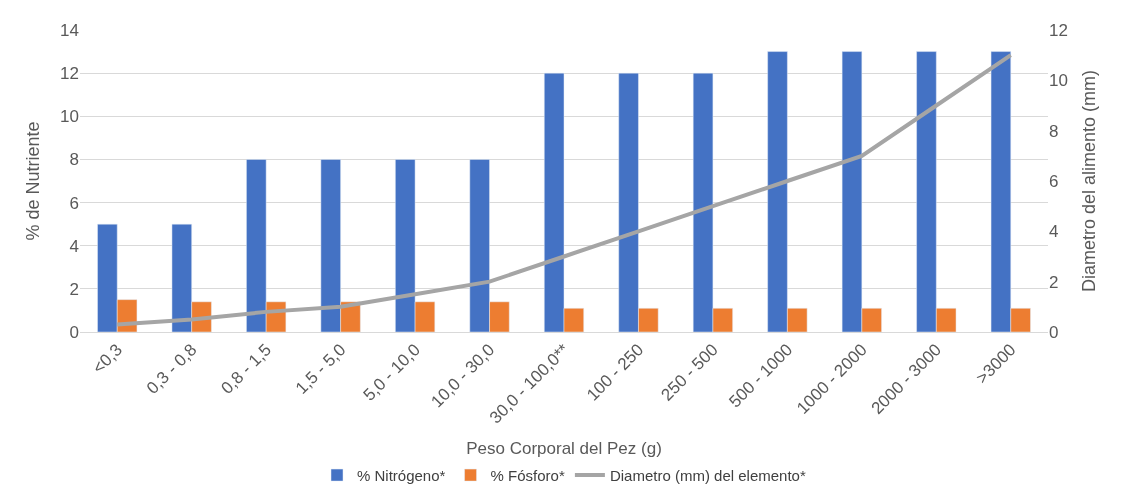 The height and width of the screenshot is (504, 1128). Describe the element at coordinates (564, 448) in the screenshot. I see `x-axis-title: Peso Corporal del Pez (g)` at that location.